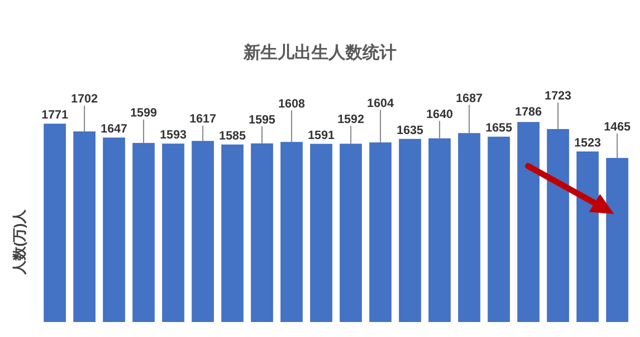 The height and width of the screenshot is (337, 640). I want to click on data-label: 1640, so click(440, 113).